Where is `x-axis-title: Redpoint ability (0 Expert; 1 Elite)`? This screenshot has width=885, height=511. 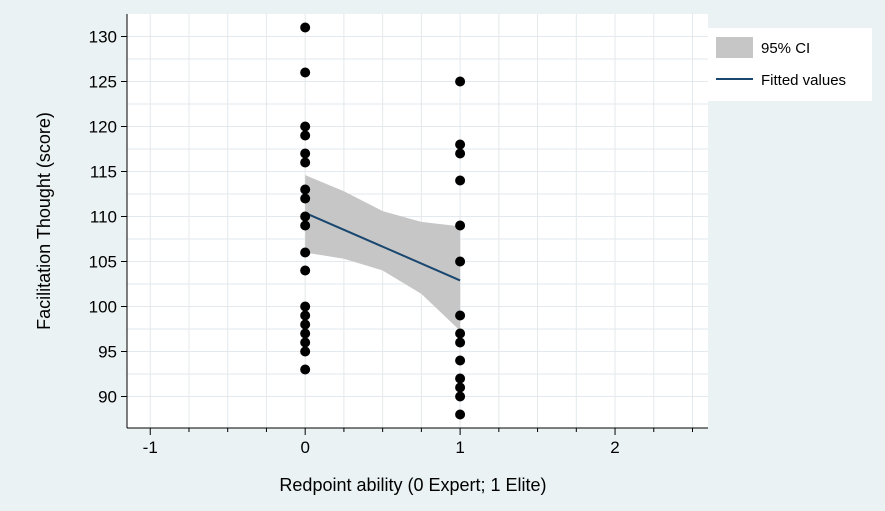
x-axis-title: Redpoint ability (0 Expert; 1 Elite) is located at coordinates (412, 485).